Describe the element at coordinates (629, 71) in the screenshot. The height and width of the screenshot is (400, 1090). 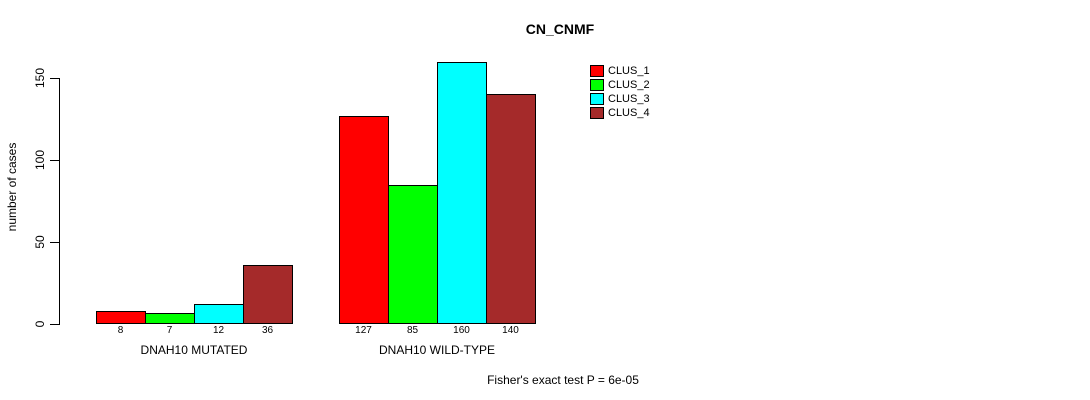
I see `legend-label: CLUS_1` at that location.